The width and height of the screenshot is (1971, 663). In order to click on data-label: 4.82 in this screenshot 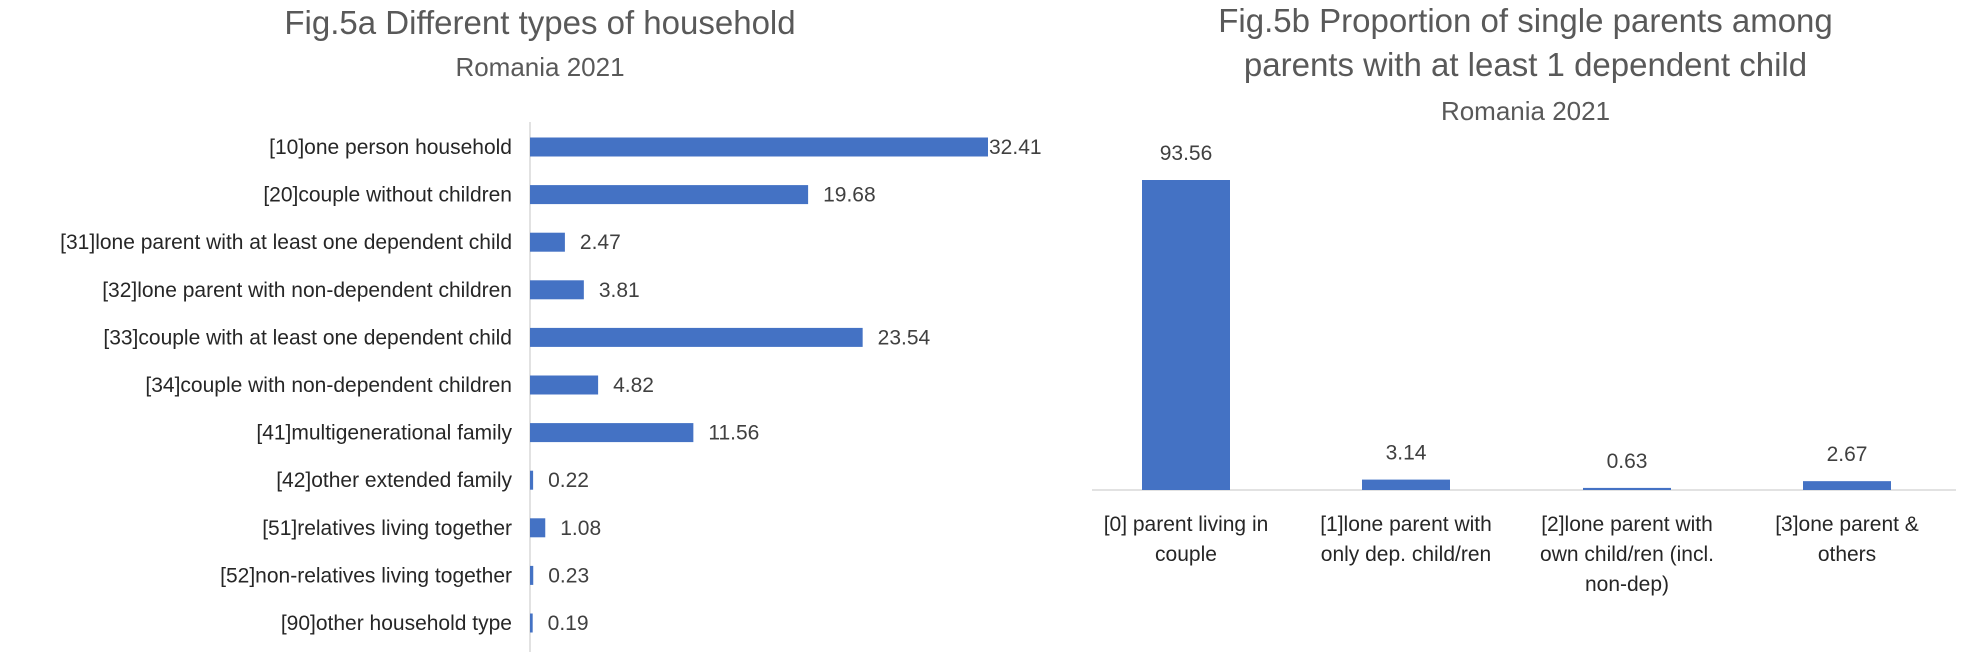, I will do `click(633, 385)`.